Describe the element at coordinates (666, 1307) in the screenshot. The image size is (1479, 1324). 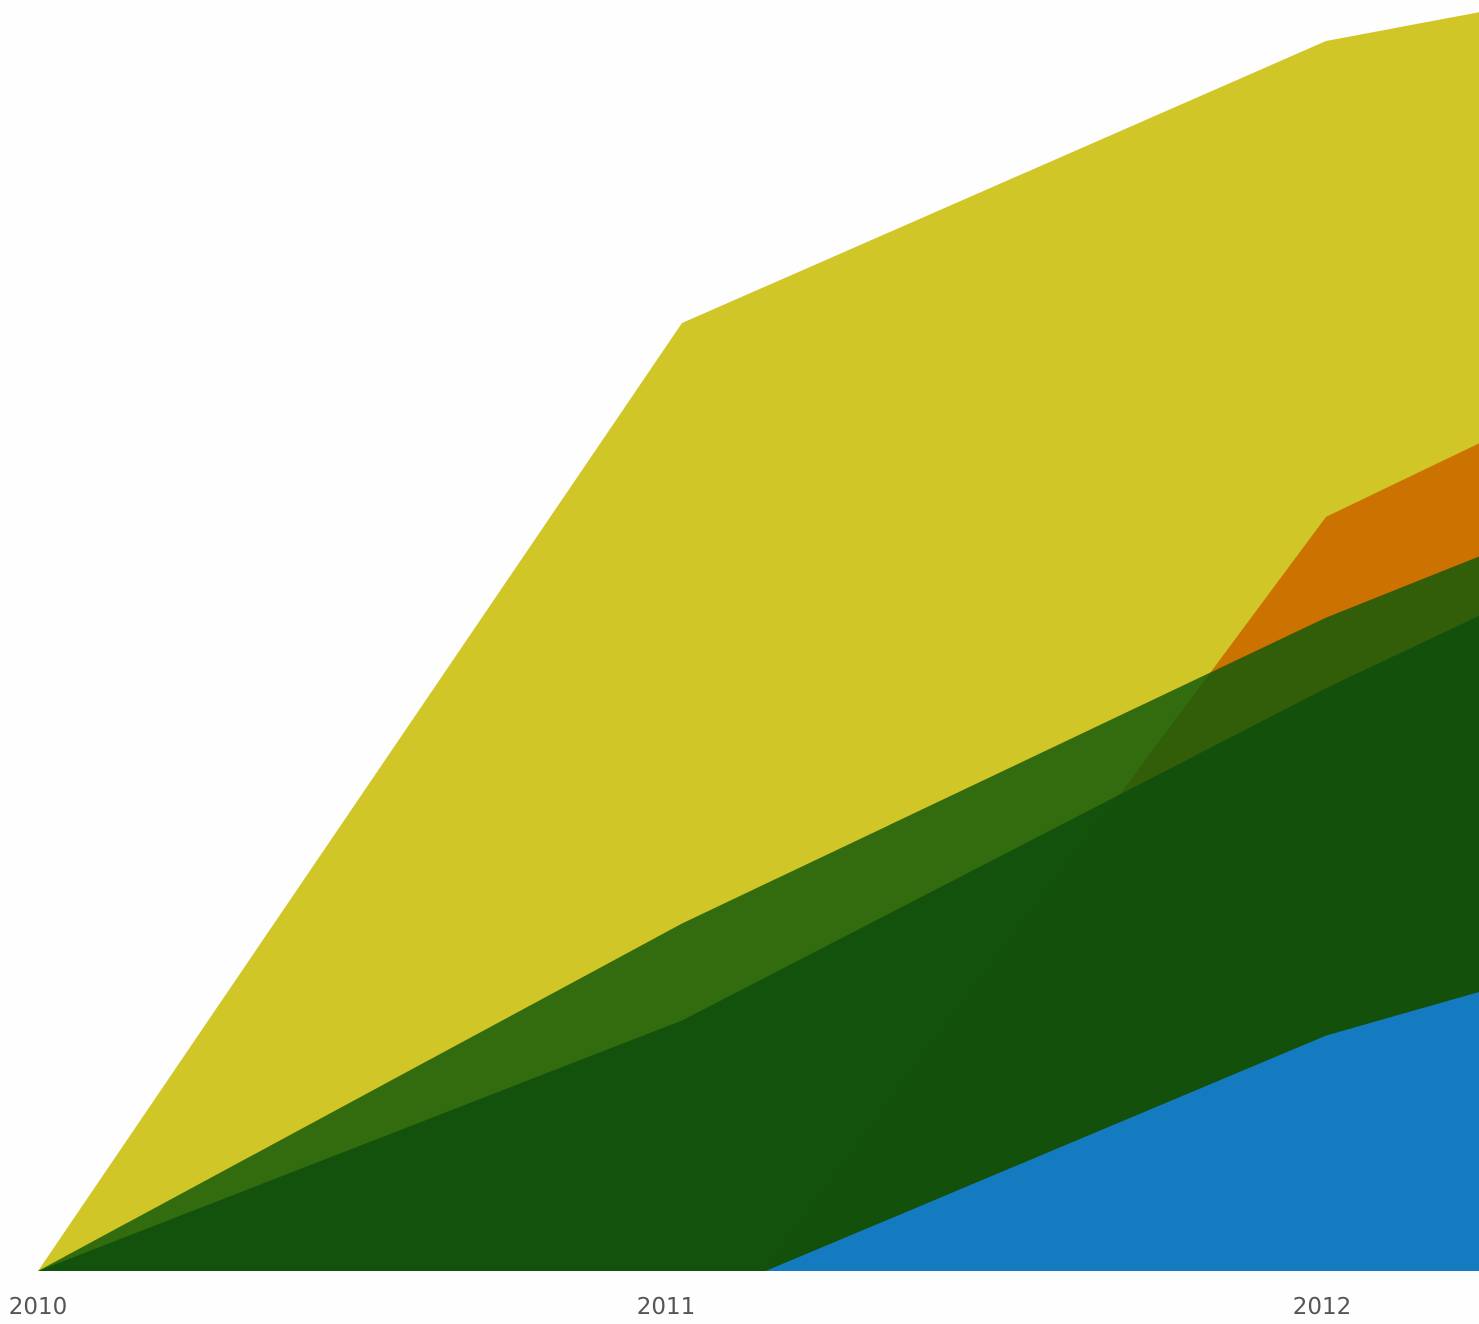
I see `x-tick-label: 2011` at that location.